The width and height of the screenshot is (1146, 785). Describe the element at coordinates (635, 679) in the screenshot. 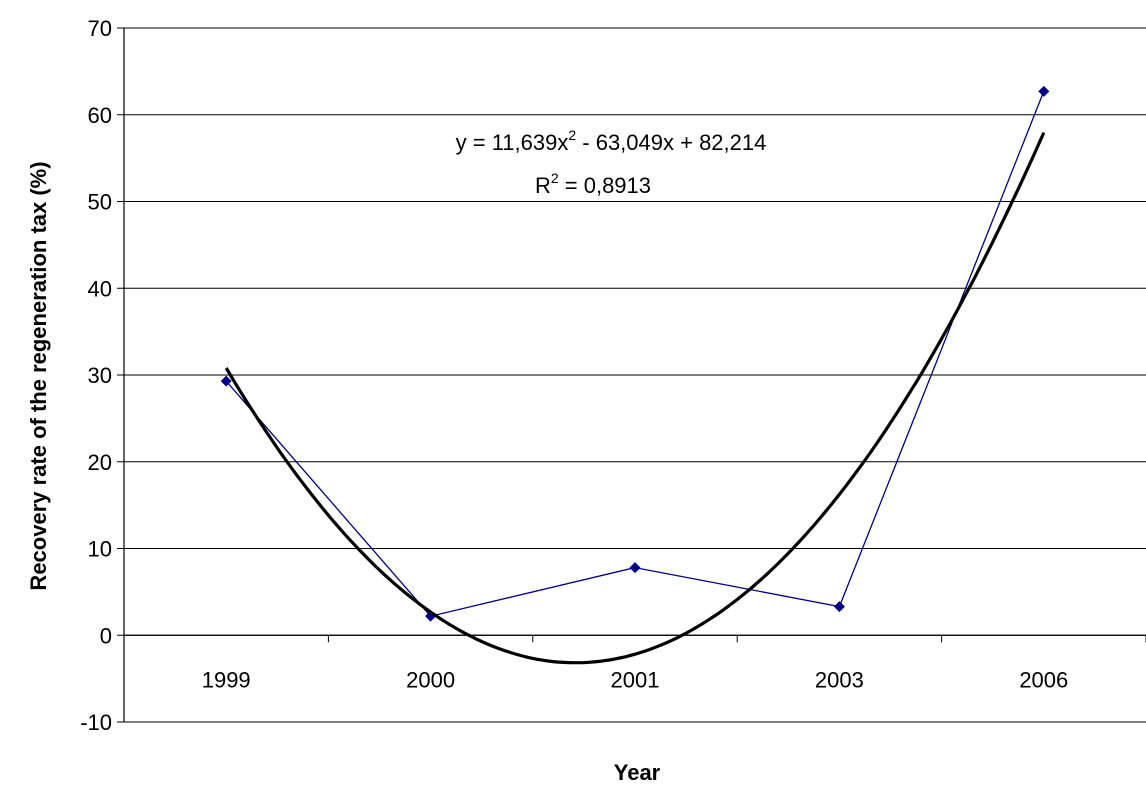

I see `x-tick-label-2001: 2001` at that location.